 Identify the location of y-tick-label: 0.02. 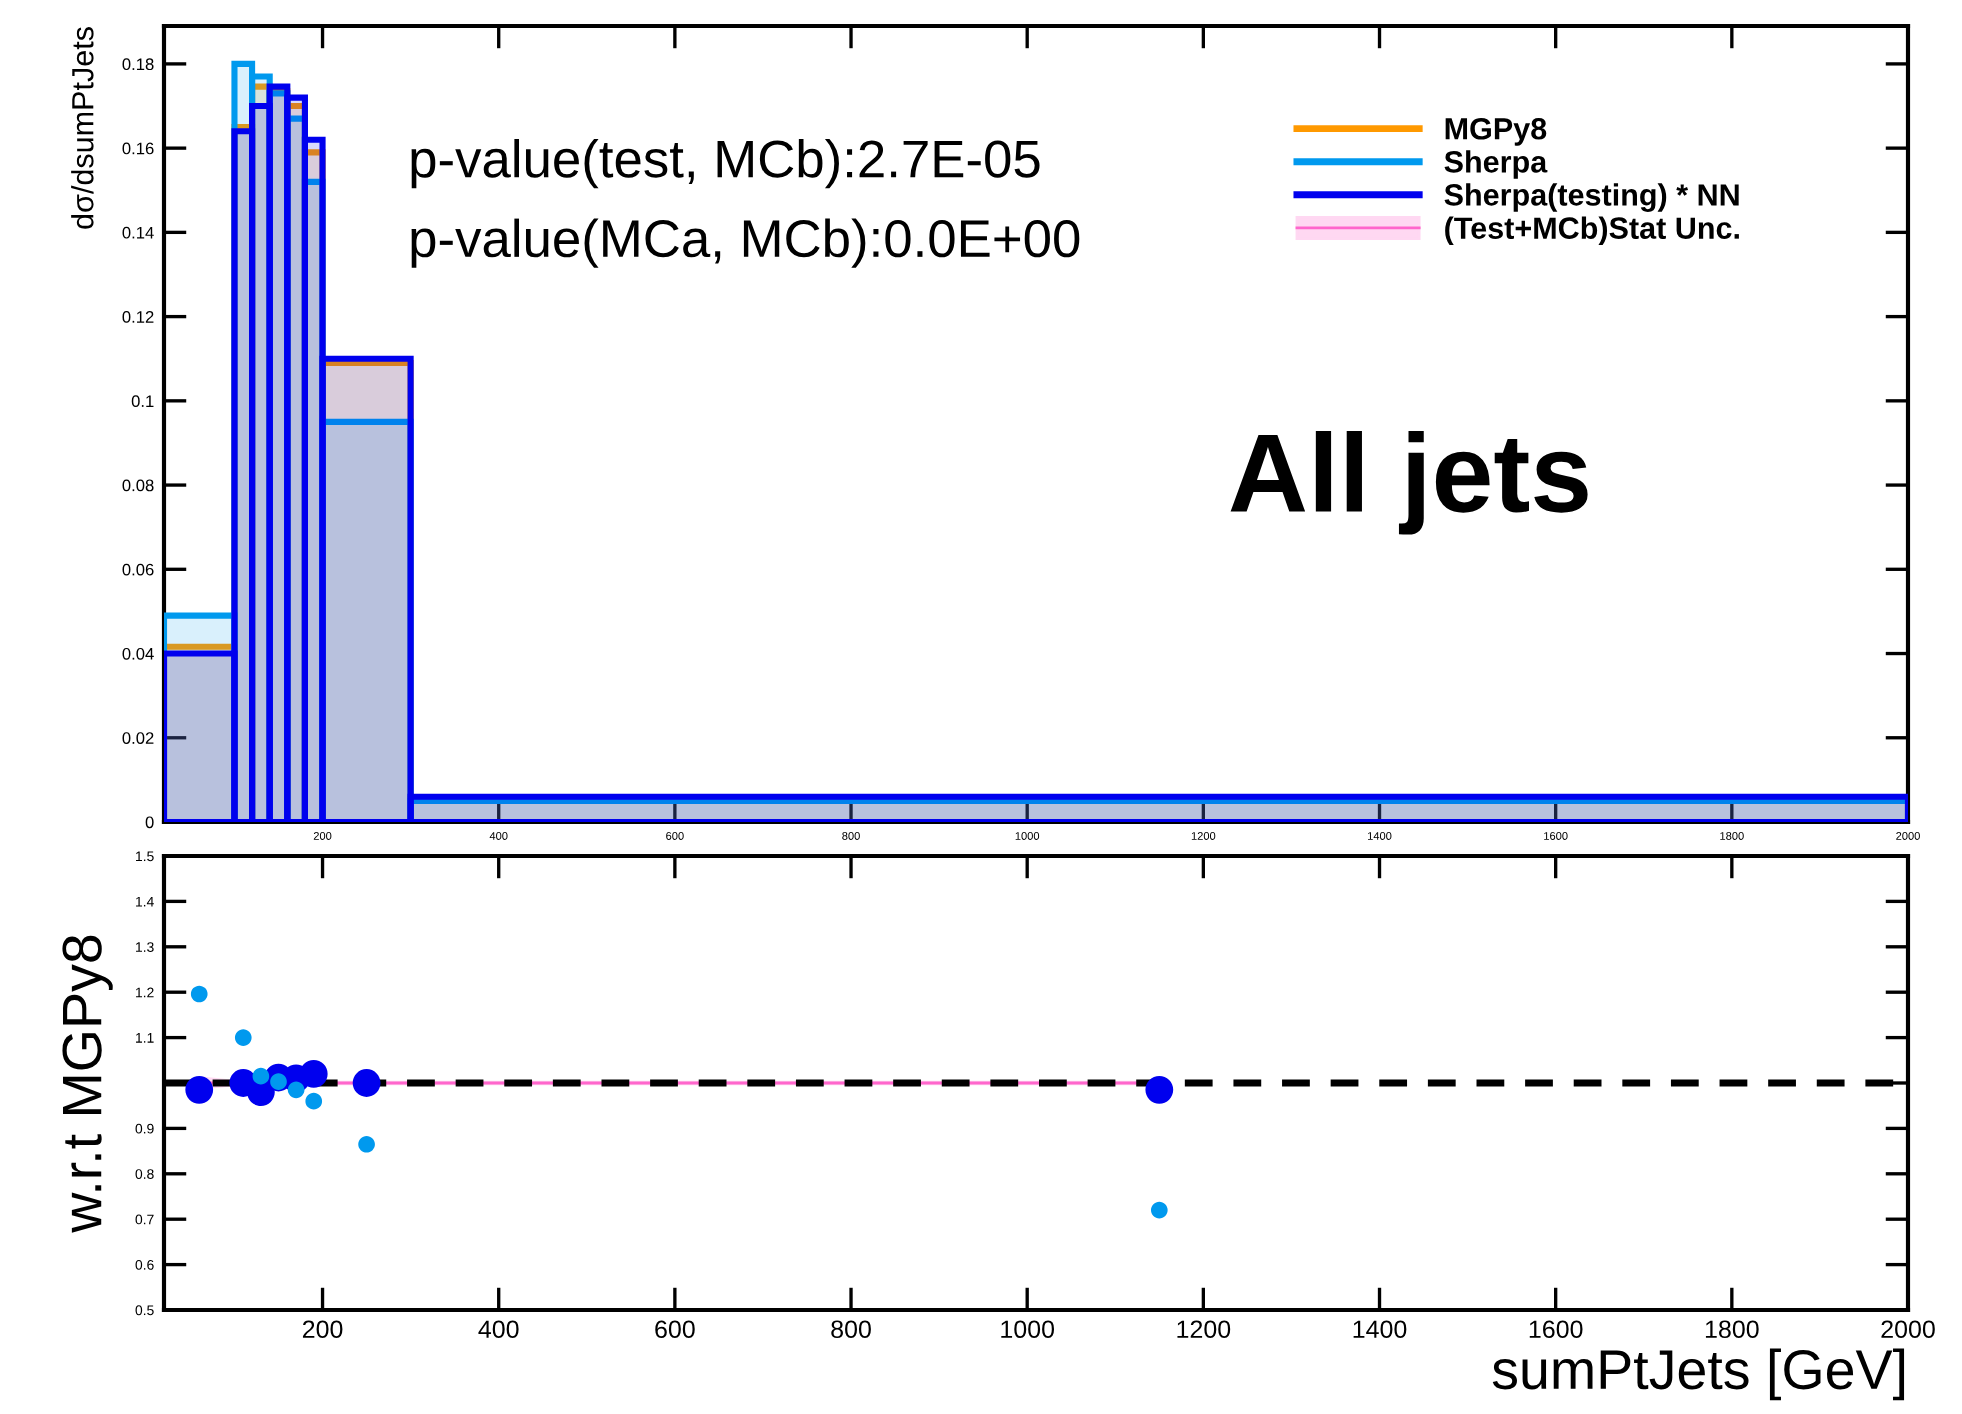
(138, 738).